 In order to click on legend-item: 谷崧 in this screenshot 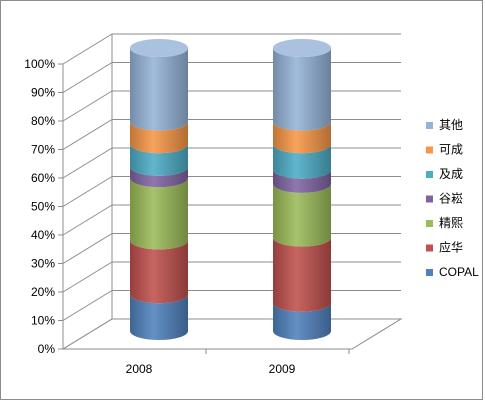, I will do `click(444, 199)`.